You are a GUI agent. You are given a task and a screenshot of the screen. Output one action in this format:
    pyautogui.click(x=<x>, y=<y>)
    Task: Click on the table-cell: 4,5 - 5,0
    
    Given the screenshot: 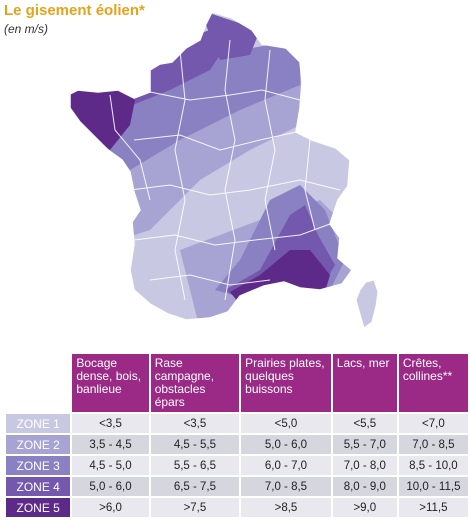 What is the action you would take?
    pyautogui.click(x=110, y=465)
    